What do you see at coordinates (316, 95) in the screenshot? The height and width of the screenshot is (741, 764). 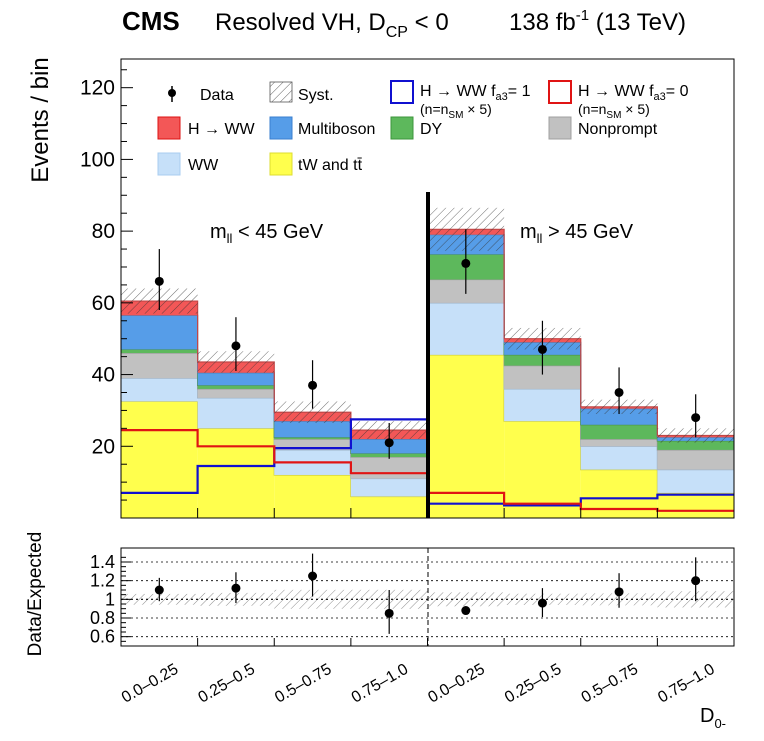 I see `legend-syst-label: Syst.` at bounding box center [316, 95].